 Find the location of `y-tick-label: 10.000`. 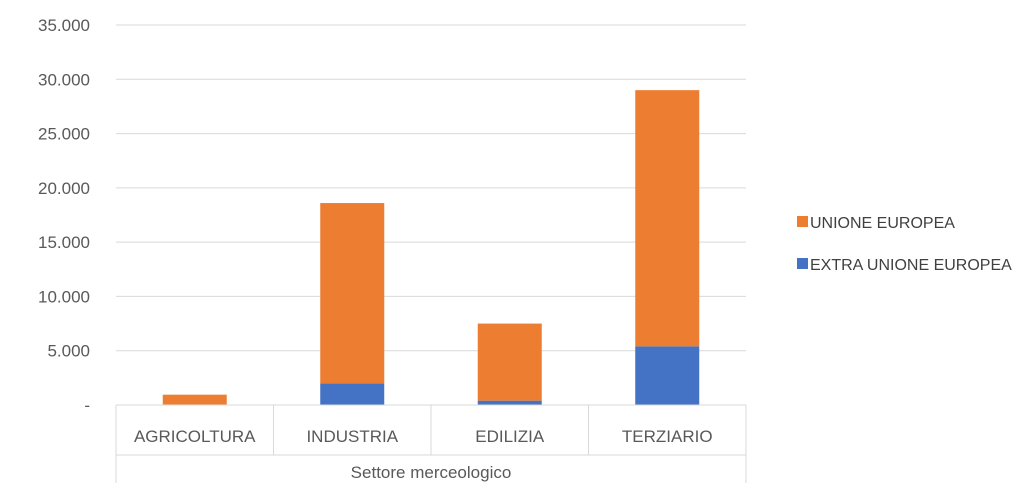

y-tick-label: 10.000 is located at coordinates (64, 296).